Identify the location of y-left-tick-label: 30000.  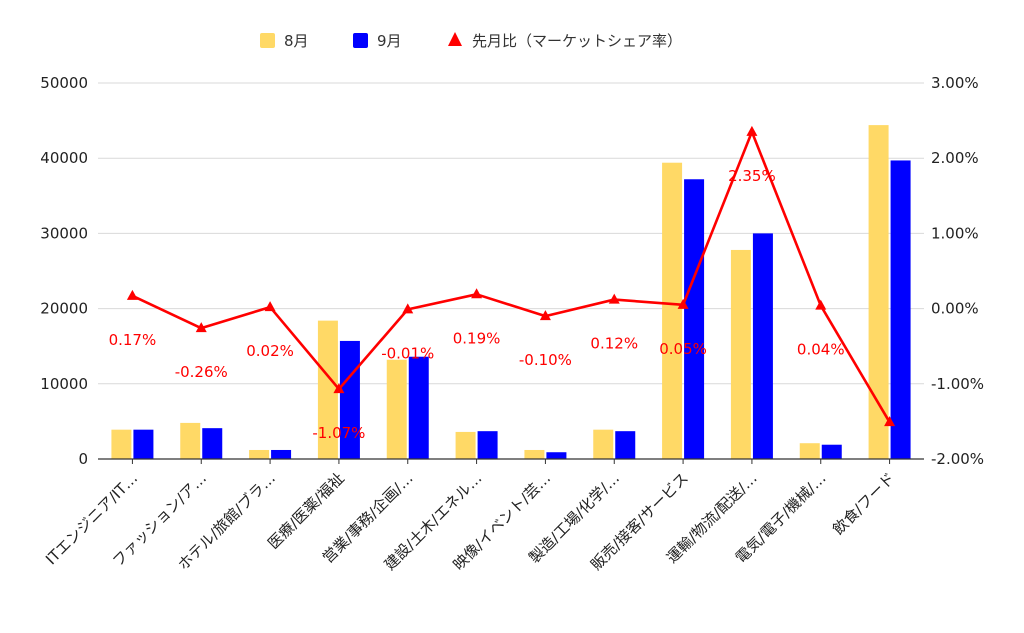
(64, 233).